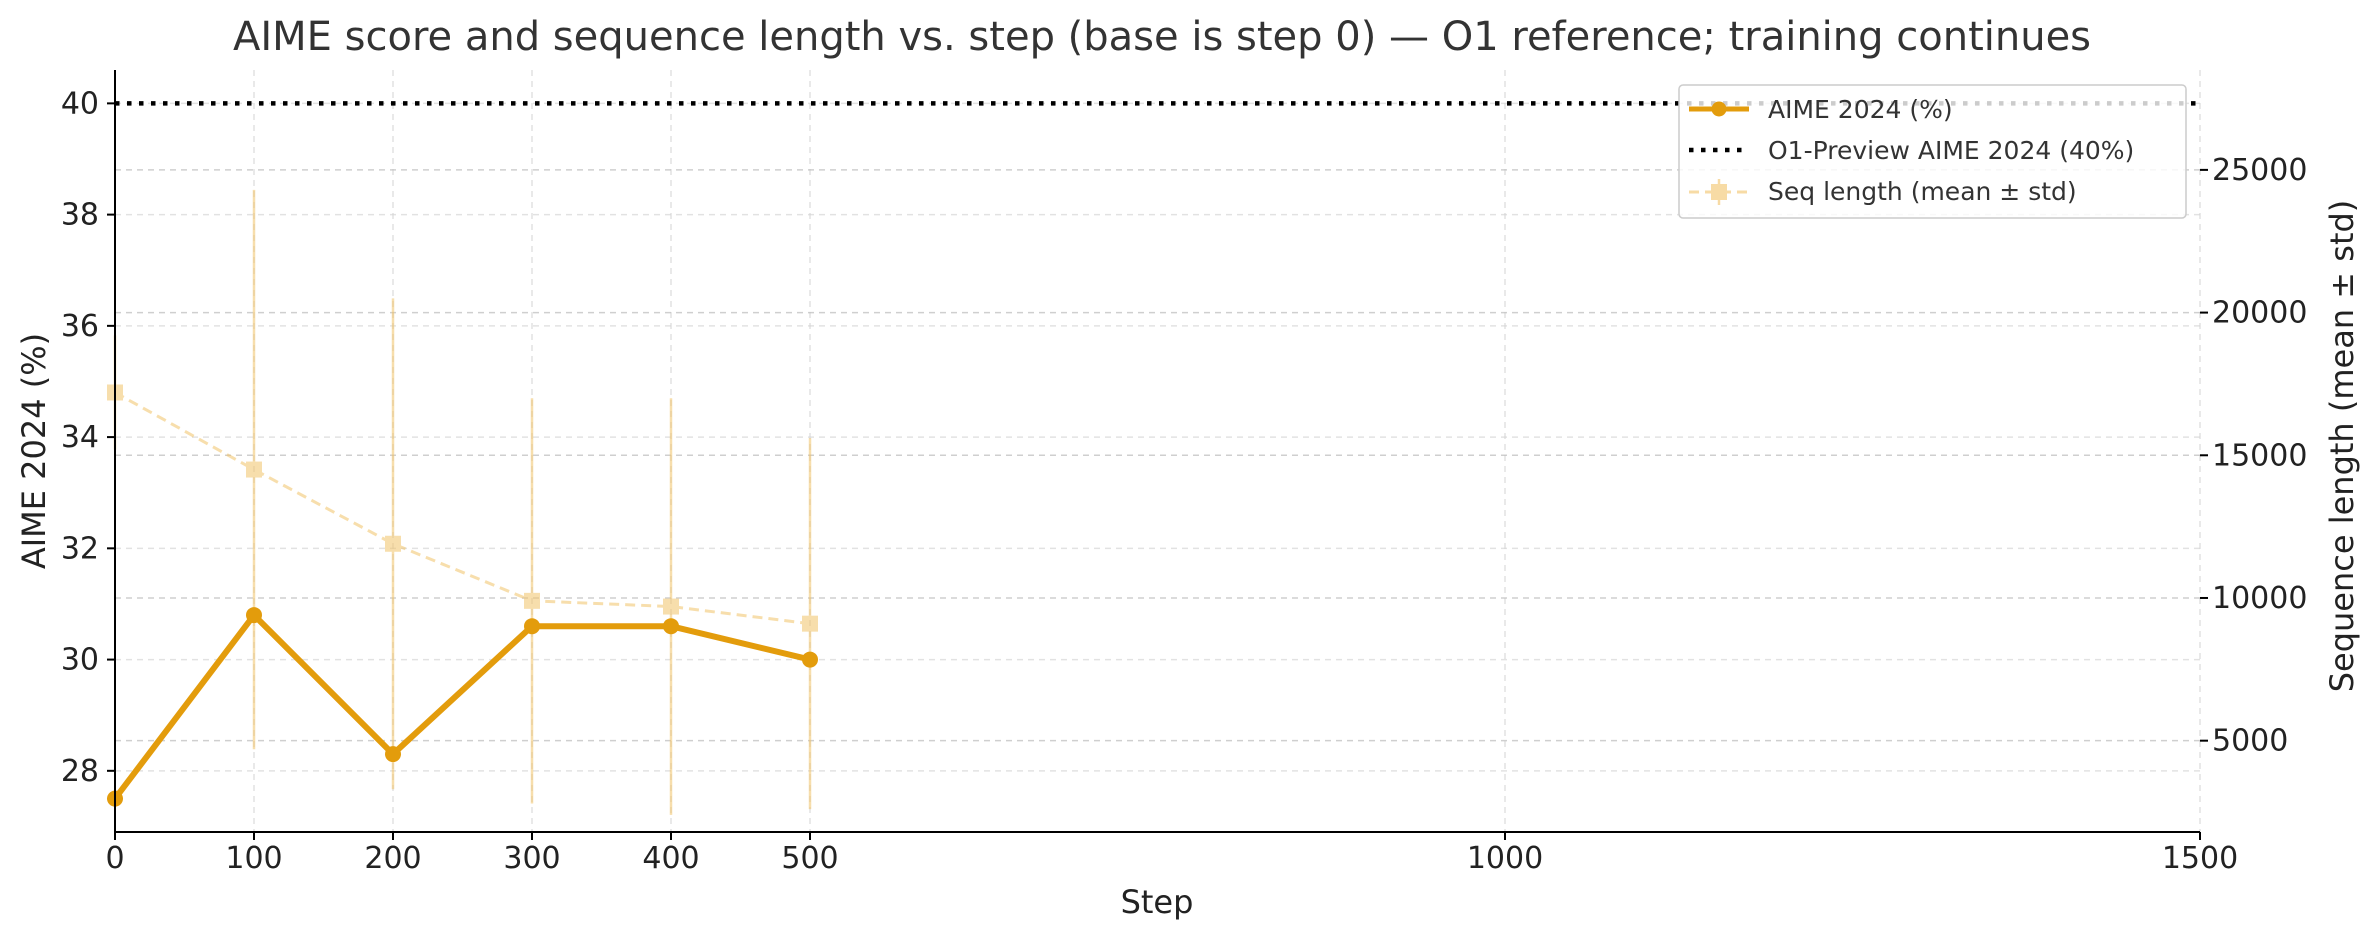 This screenshot has height=940, width=2379. I want to click on y-tick-label: 34, so click(80, 437).